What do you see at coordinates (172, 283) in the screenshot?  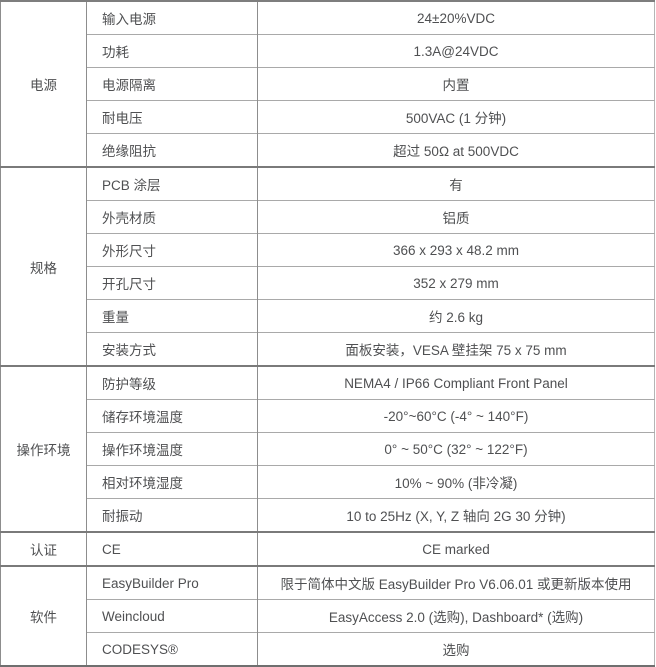 I see `spec-name: 开孔尺寸` at bounding box center [172, 283].